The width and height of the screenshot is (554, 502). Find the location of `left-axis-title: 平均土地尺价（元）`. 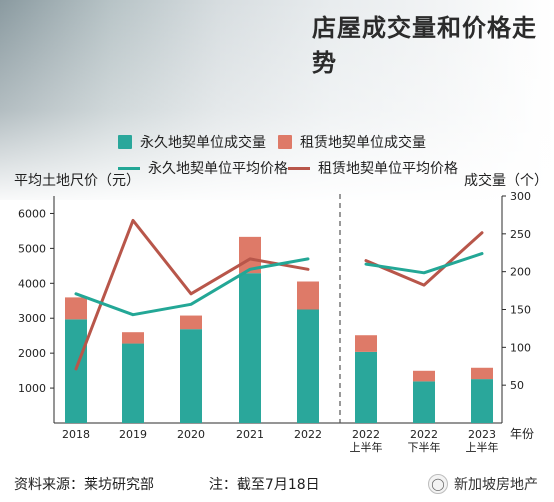

left-axis-title: 平均土地尺价（元） is located at coordinates (77, 181).